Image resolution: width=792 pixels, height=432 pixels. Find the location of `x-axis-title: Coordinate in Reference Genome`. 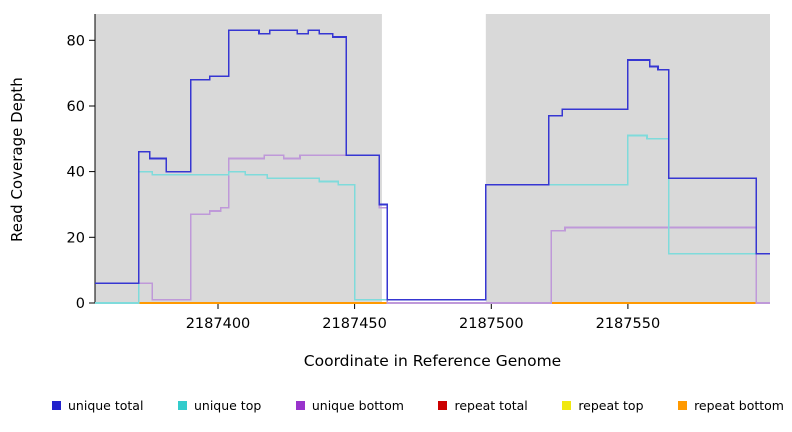

x-axis-title: Coordinate in Reference Genome is located at coordinates (432, 361).